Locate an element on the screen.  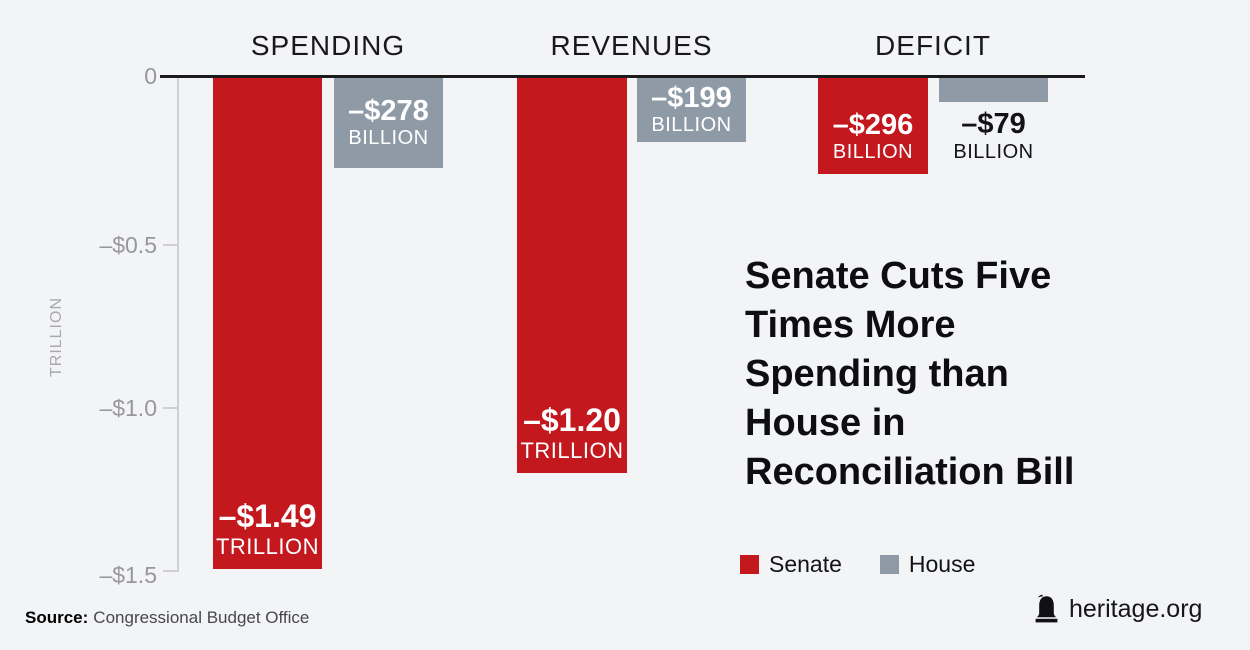
chart-title-line: Spending than is located at coordinates (877, 374).